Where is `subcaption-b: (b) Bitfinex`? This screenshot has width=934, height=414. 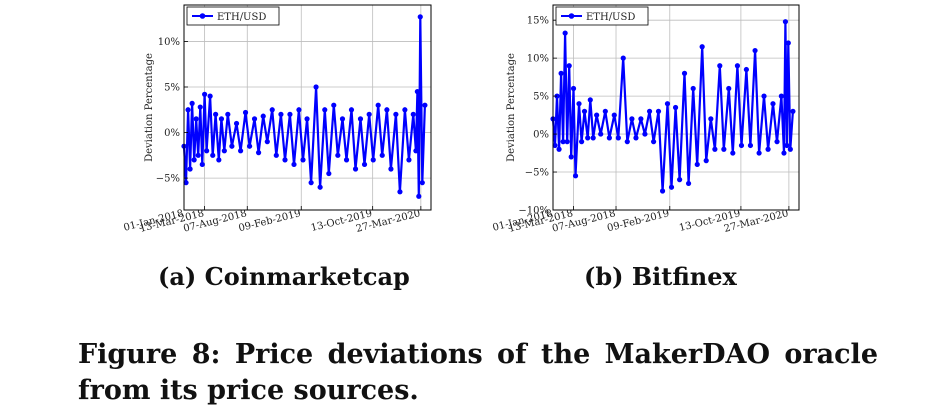 subcaption-b: (b) Bitfinex is located at coordinates (660, 276).